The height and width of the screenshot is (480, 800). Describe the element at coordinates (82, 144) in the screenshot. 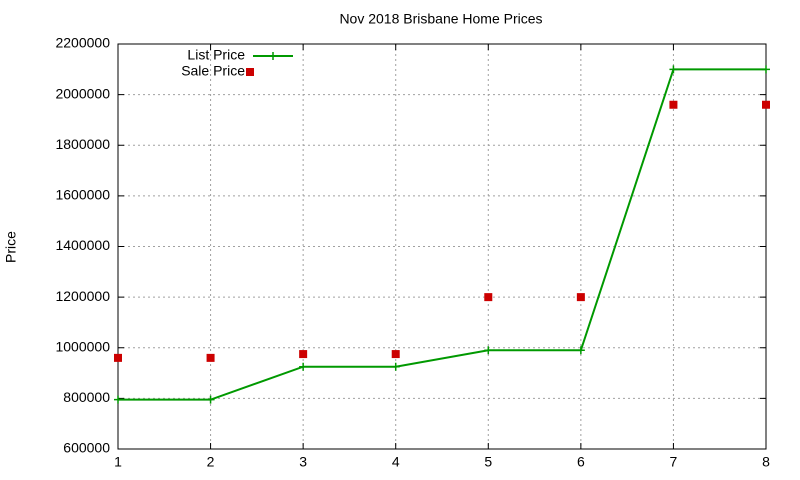

I see `y-tick-label: 1800000` at that location.